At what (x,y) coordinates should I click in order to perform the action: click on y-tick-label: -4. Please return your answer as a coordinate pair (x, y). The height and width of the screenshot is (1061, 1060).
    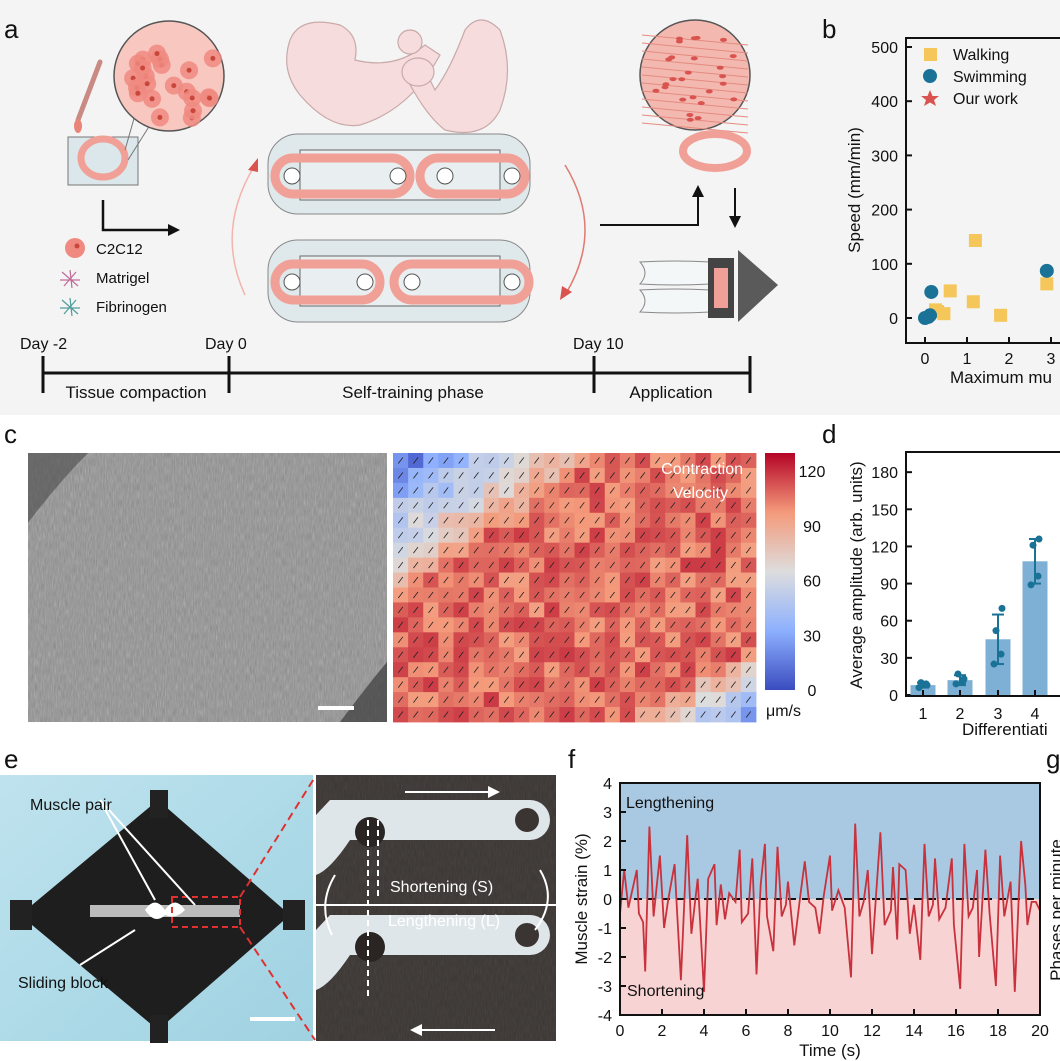
    Looking at the image, I should click on (605, 1016).